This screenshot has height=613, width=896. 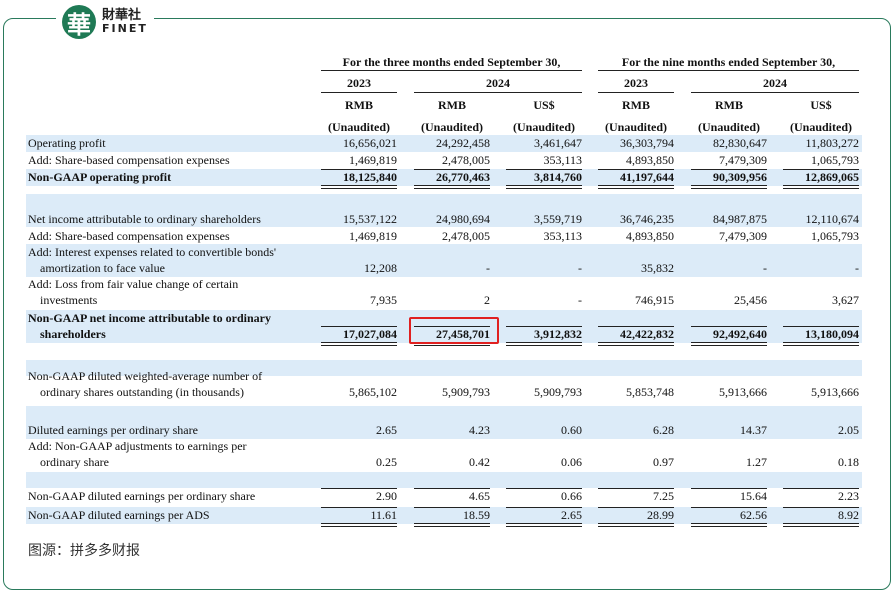 What do you see at coordinates (663, 462) in the screenshot?
I see `cell-value: 0.97` at bounding box center [663, 462].